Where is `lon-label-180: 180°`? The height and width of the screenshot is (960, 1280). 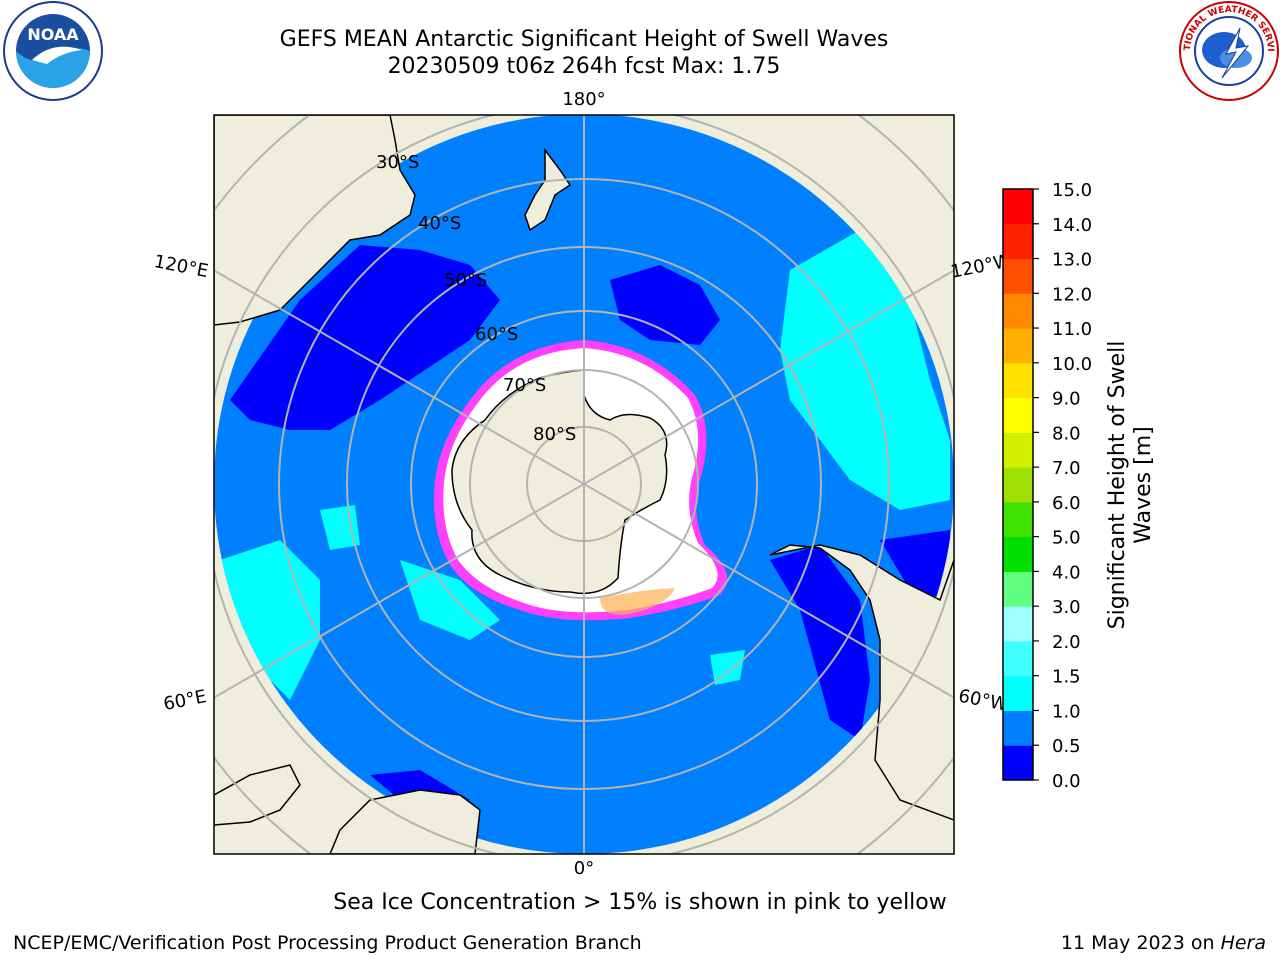
lon-label-180: 180° is located at coordinates (583, 99).